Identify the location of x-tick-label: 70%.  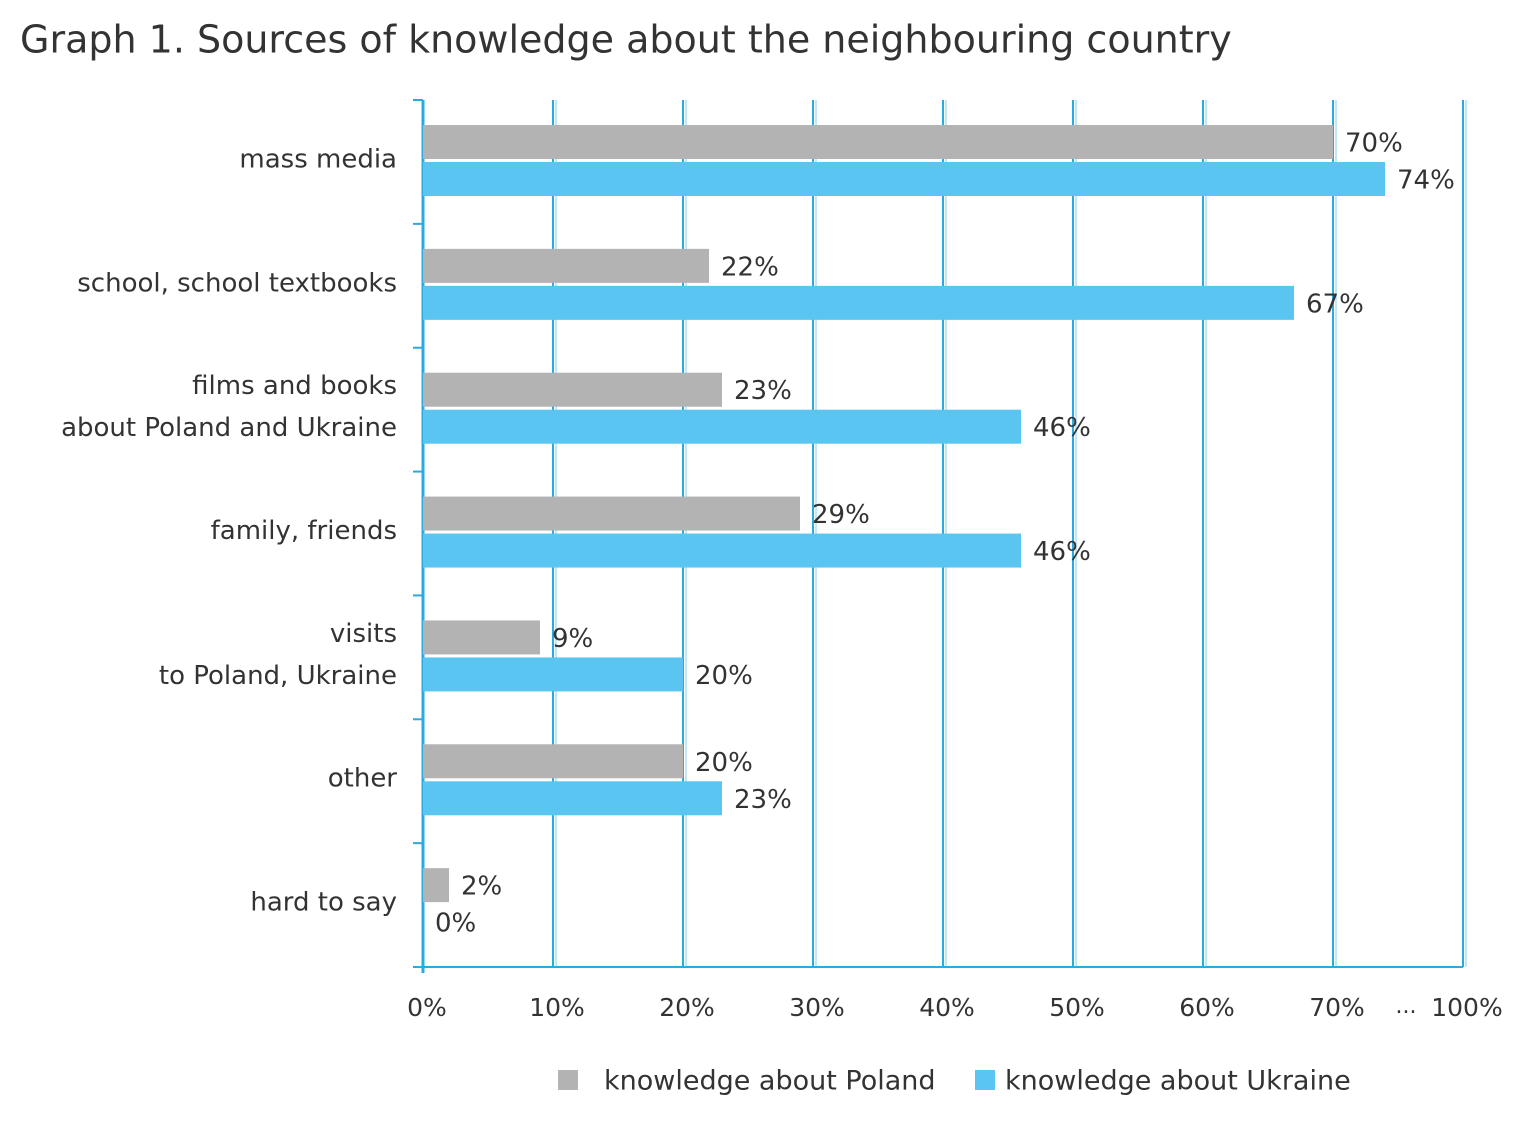
(1337, 1007).